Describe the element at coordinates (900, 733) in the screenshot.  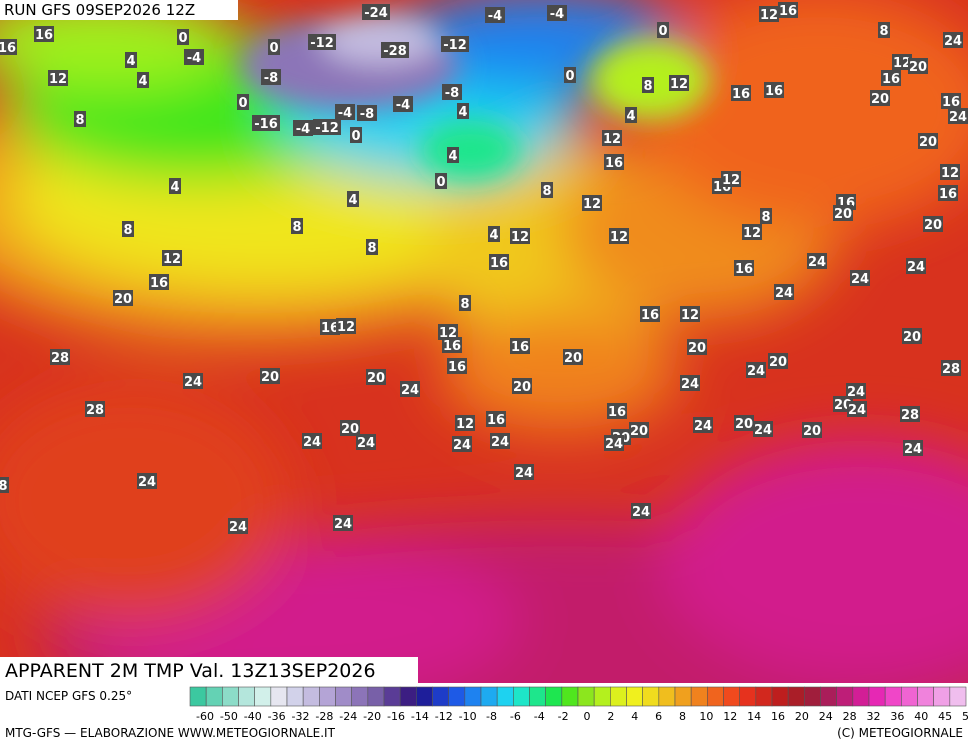
I see `copyright-label: (C) METEOGIORNALE` at that location.